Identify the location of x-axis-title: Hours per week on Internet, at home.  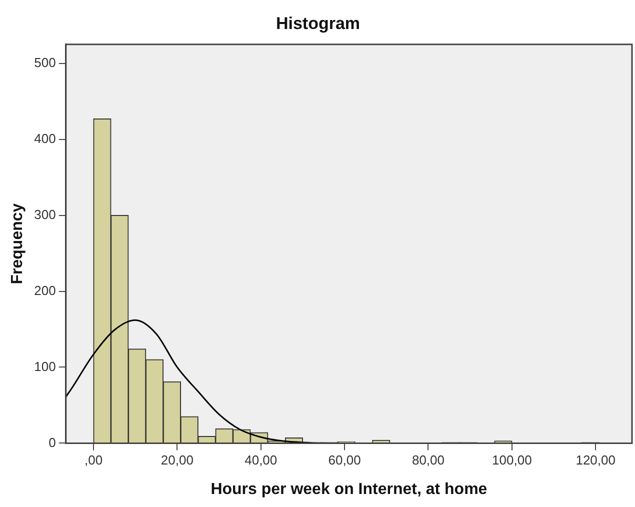
(349, 489).